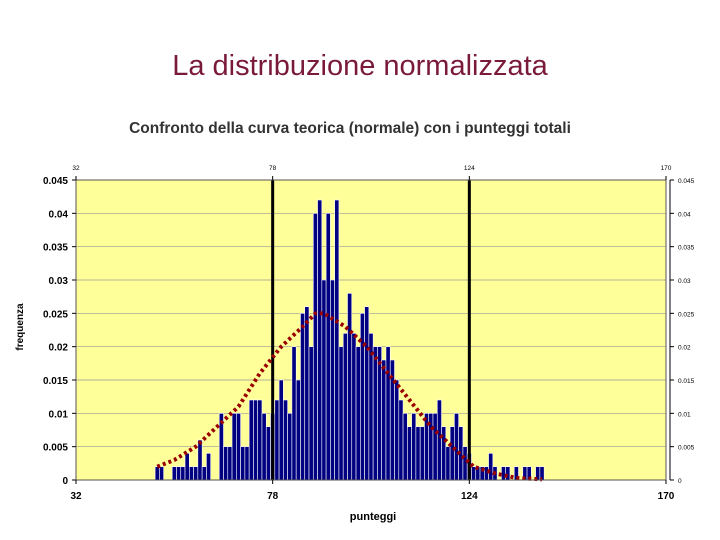 The width and height of the screenshot is (720, 540). What do you see at coordinates (469, 168) in the screenshot?
I see `x-top-tick-label: 124` at bounding box center [469, 168].